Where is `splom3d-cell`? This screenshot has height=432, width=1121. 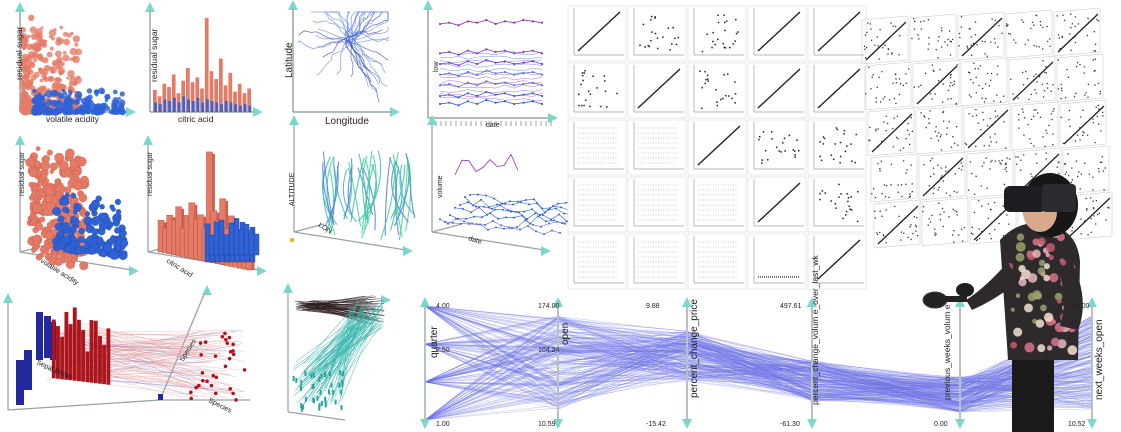
splom3d-cell is located at coordinates (1035, 126).